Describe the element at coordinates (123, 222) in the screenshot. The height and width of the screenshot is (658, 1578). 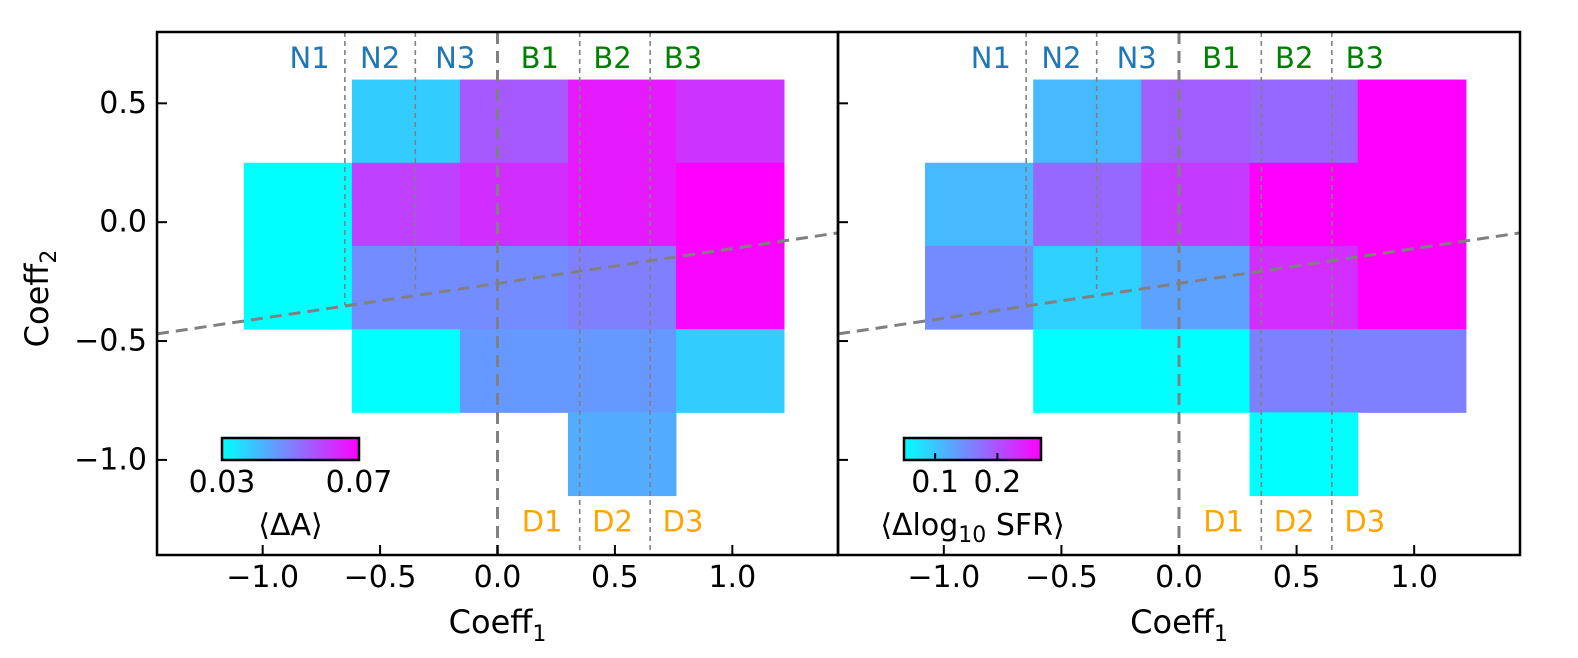
I see `y-tick-label: 0.0` at that location.